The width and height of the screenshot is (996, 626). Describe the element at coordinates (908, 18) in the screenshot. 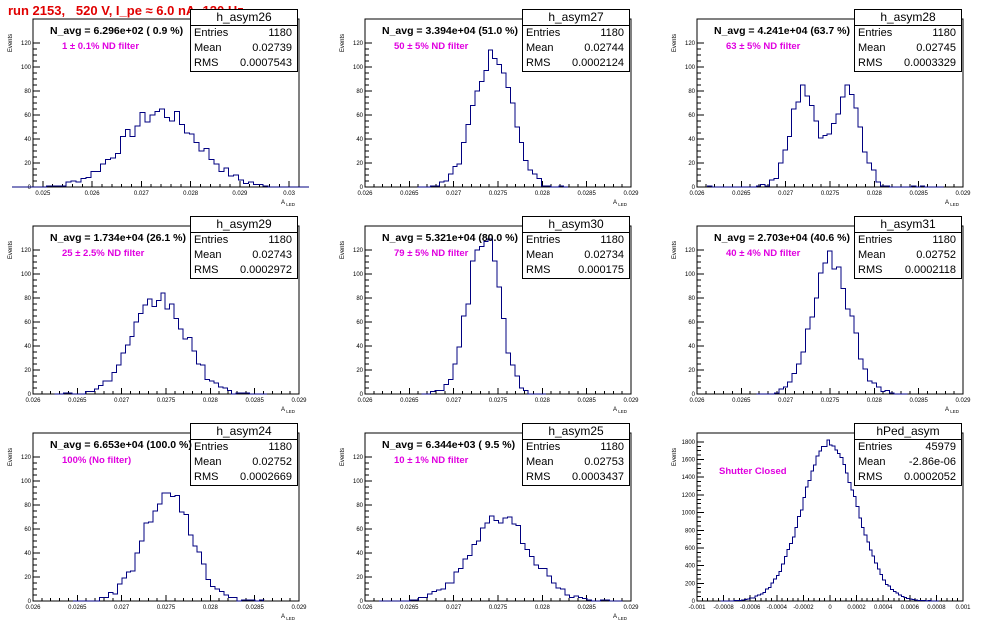

I see `histogram-name: h_asym28` at that location.